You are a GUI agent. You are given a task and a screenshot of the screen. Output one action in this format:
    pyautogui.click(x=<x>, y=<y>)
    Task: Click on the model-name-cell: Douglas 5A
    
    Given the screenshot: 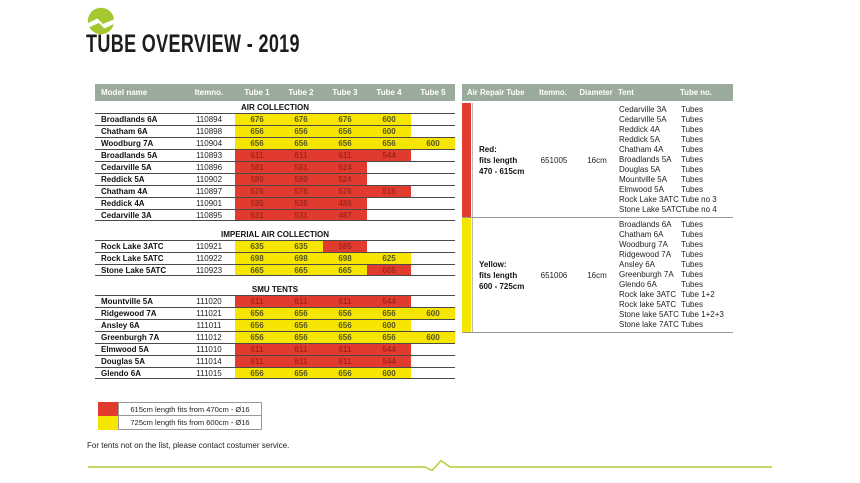 What is the action you would take?
    pyautogui.click(x=123, y=361)
    